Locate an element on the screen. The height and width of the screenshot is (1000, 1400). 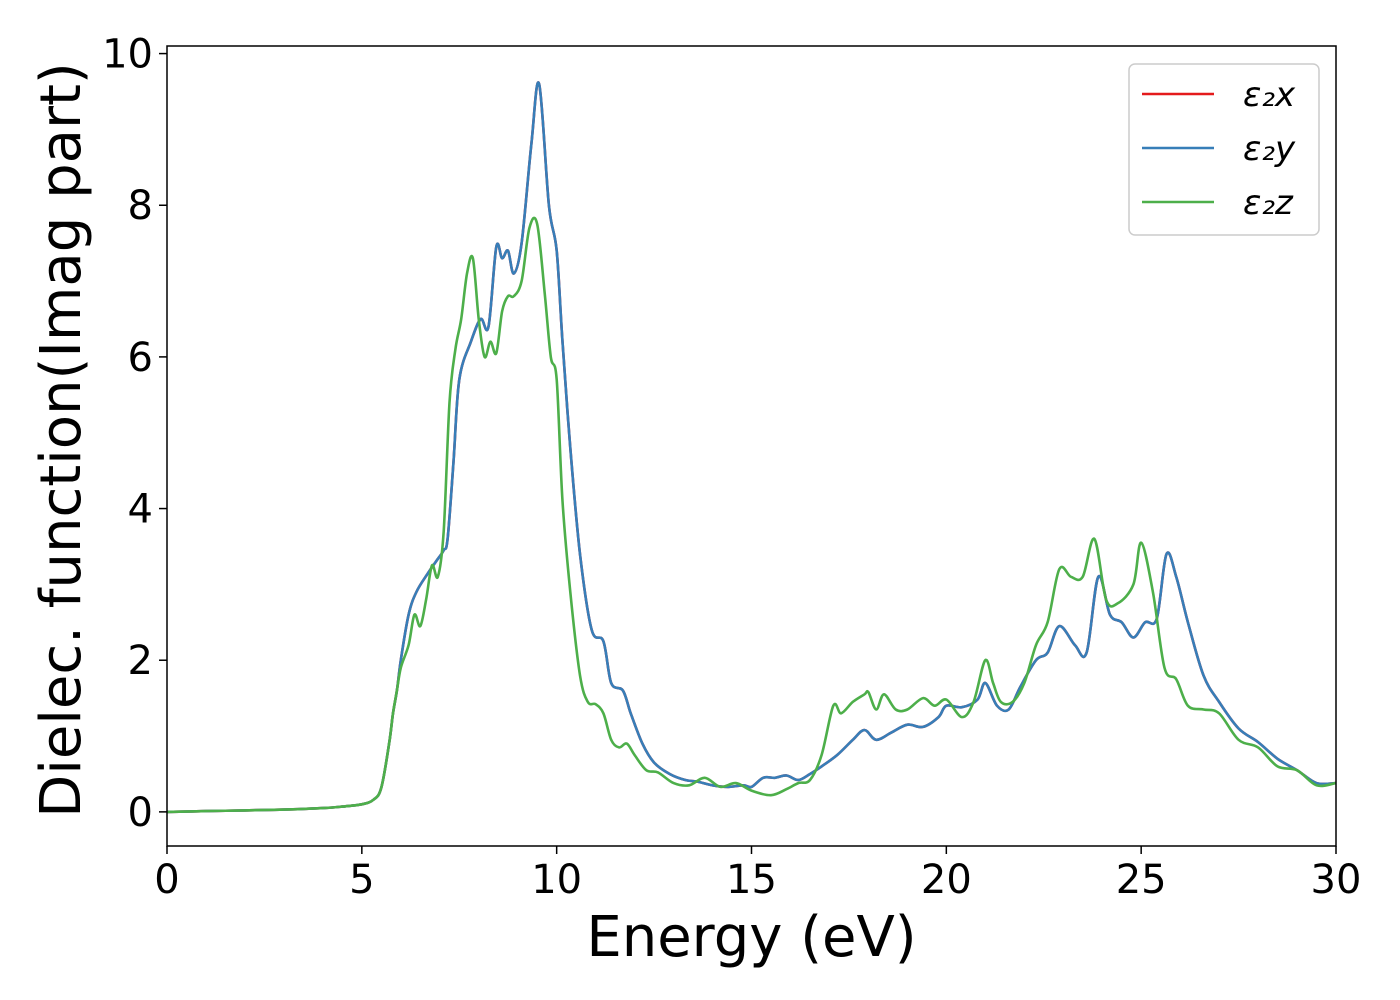
legend-box is located at coordinates (1224, 149).